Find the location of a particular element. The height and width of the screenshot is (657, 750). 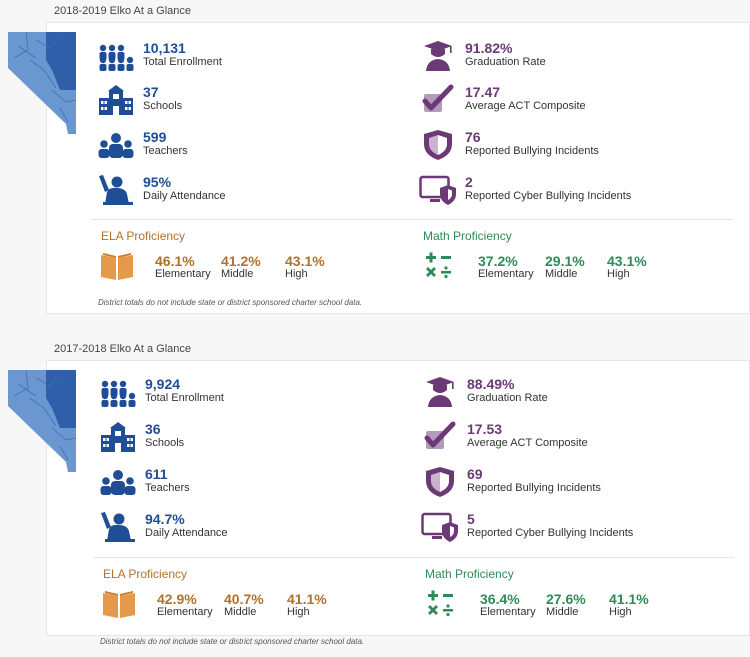

stat-value: 611 is located at coordinates (156, 474).